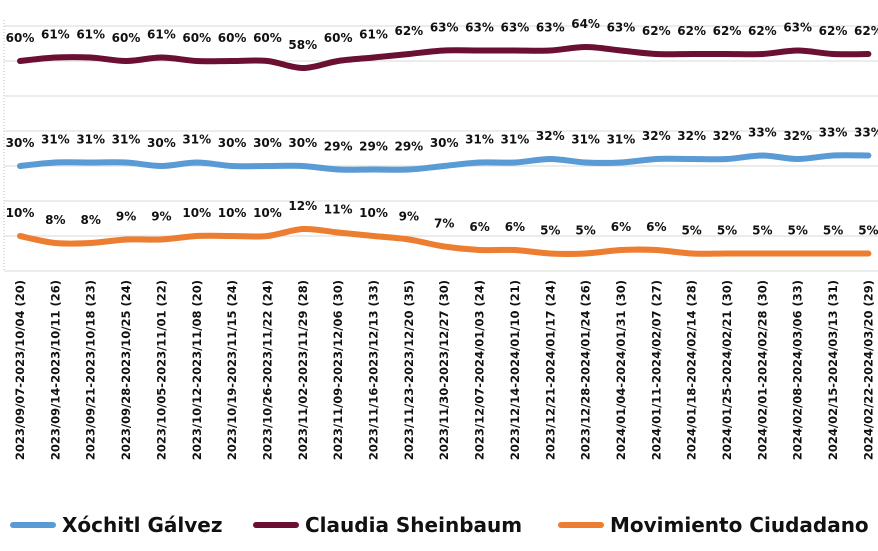 This screenshot has height=551, width=878. What do you see at coordinates (444, 224) in the screenshot?
I see `data-label: 7%` at bounding box center [444, 224].